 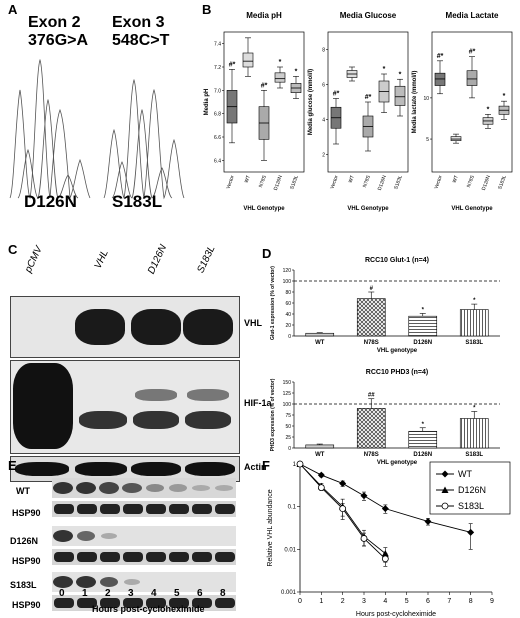 I want to click on bar-significance-mark: ##, so click(x=371, y=396).